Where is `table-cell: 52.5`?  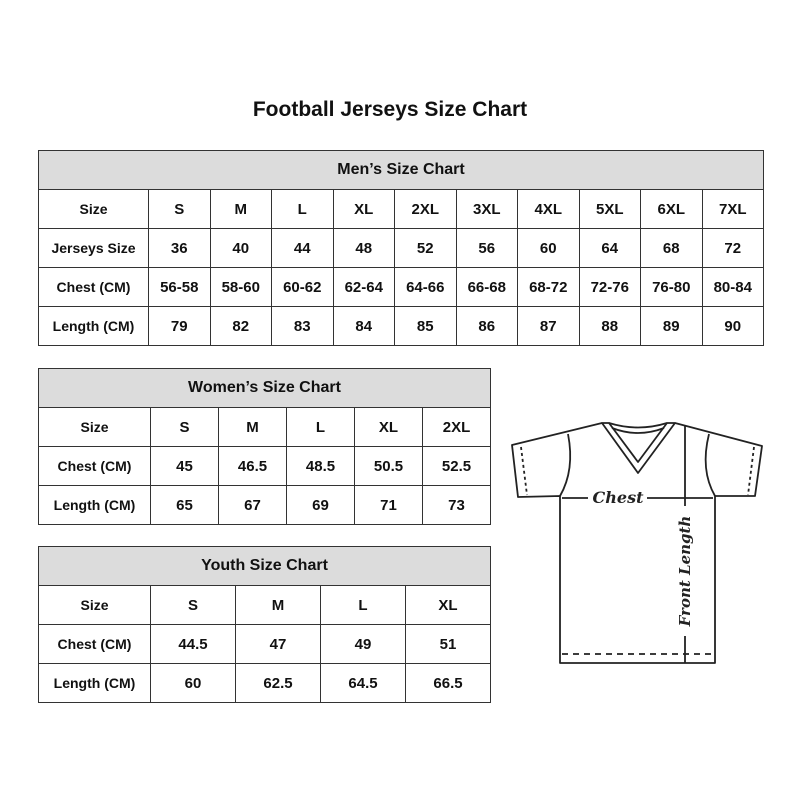 table-cell: 52.5 is located at coordinates (456, 466).